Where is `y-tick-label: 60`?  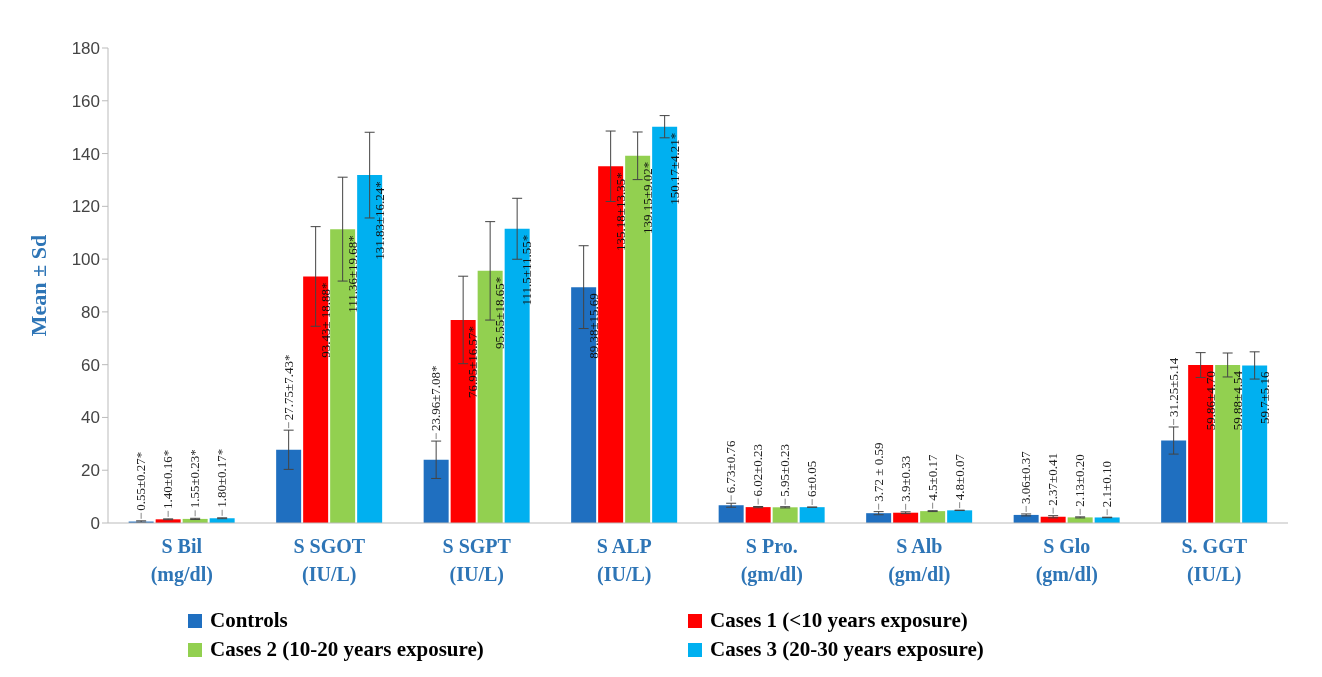
y-tick-label: 60 is located at coordinates (90, 365).